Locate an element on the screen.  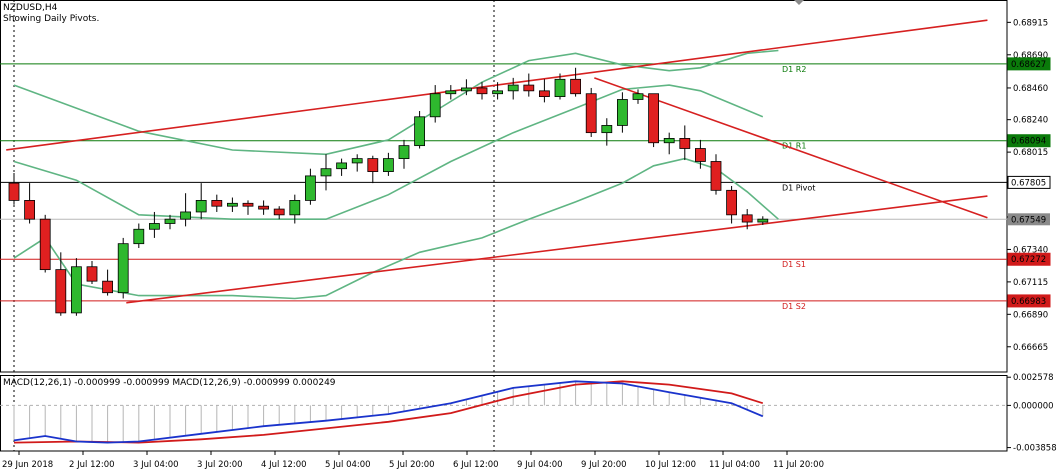
macd-signal-line is located at coordinates (388, 412).